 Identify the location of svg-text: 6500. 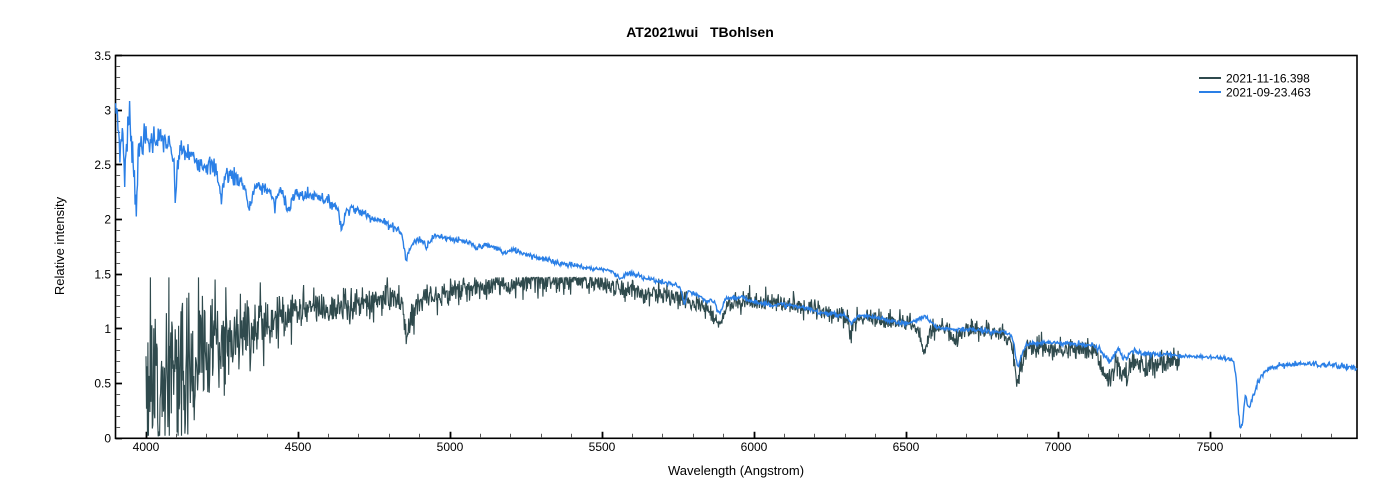
(906, 447).